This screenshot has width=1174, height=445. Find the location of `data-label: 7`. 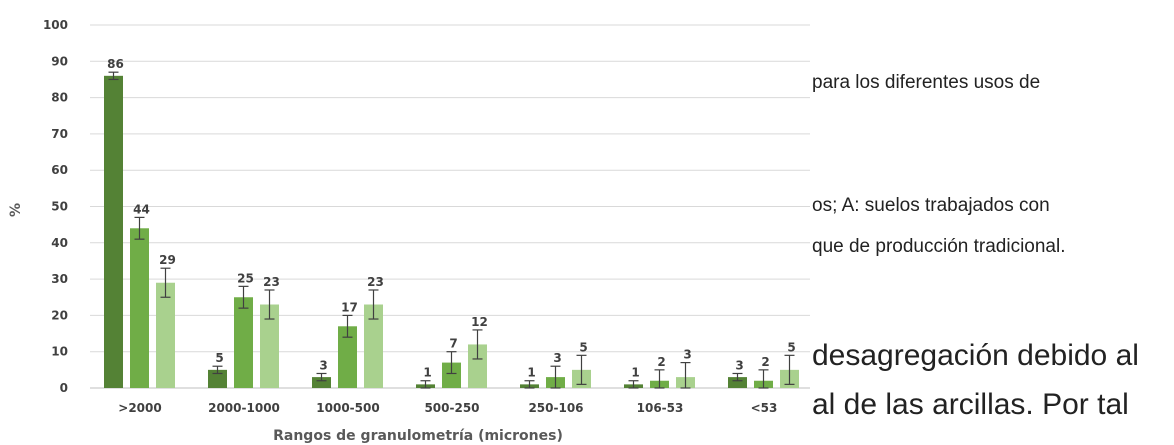

data-label: 7 is located at coordinates (453, 344).